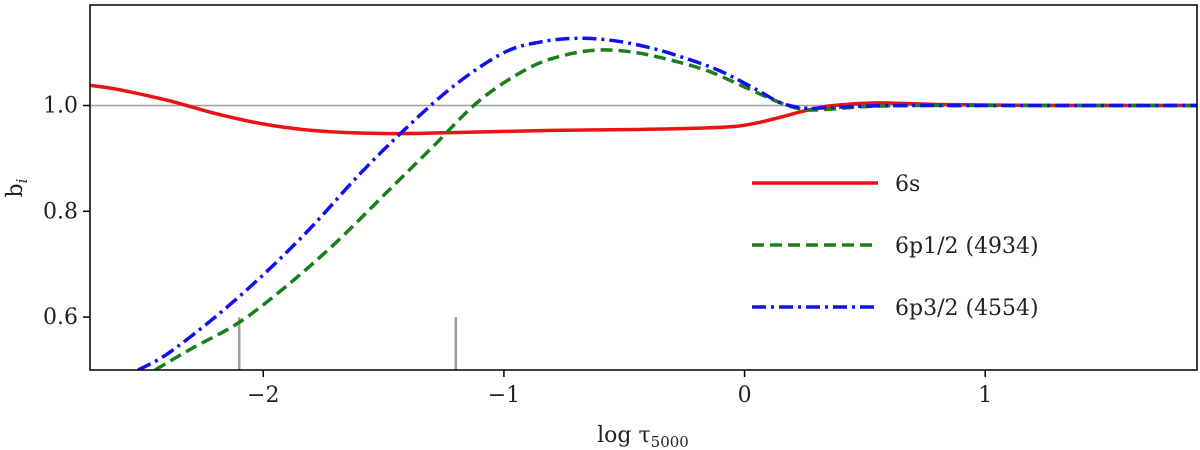 The image size is (1200, 450). I want to click on y-tick-label: 0.6, so click(60, 317).